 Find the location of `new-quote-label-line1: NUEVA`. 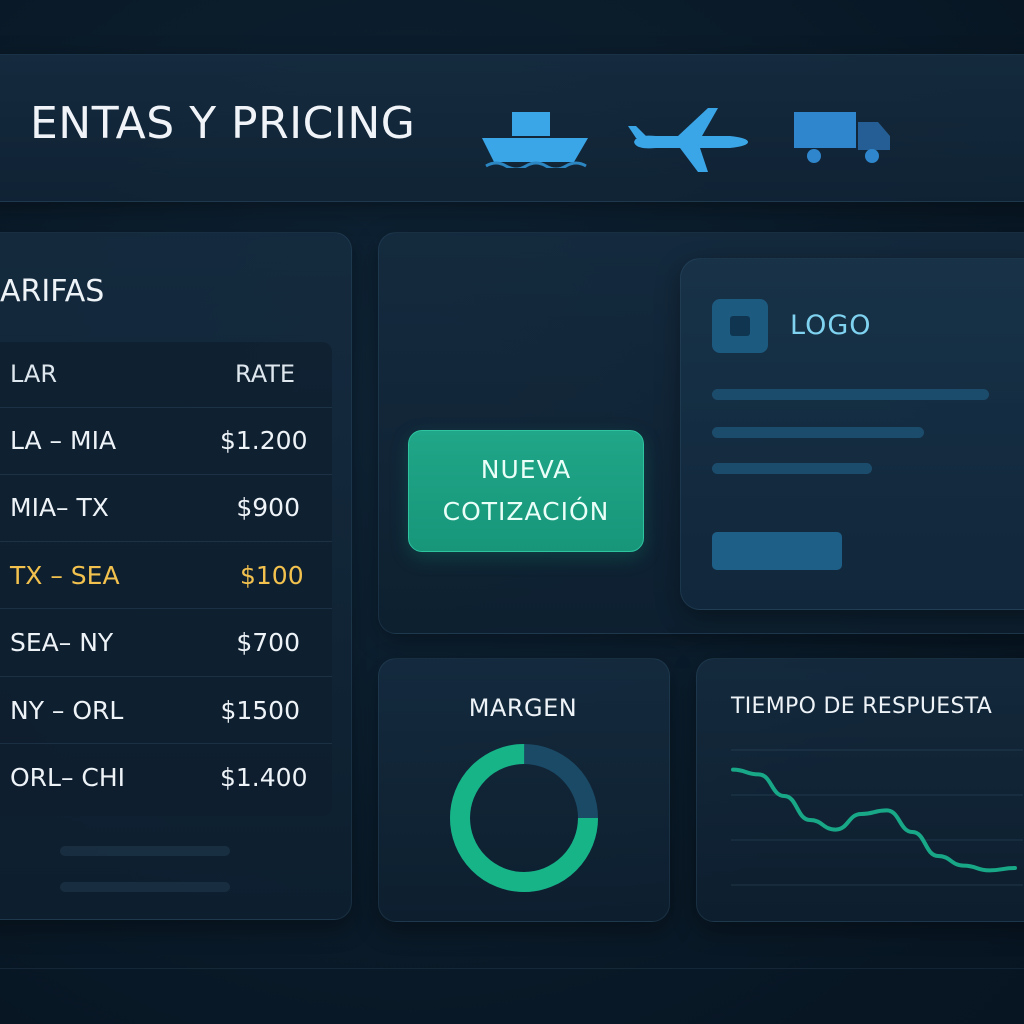

new-quote-label-line1: NUEVA is located at coordinates (526, 469).